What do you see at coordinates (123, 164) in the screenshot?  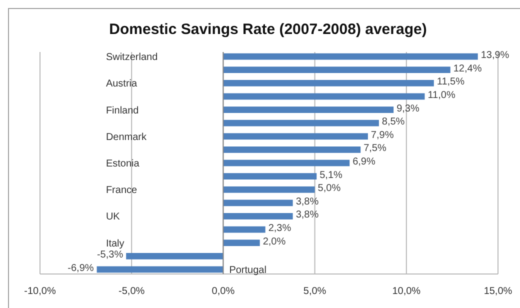 I see `y-tick-label: Estonia` at bounding box center [123, 164].